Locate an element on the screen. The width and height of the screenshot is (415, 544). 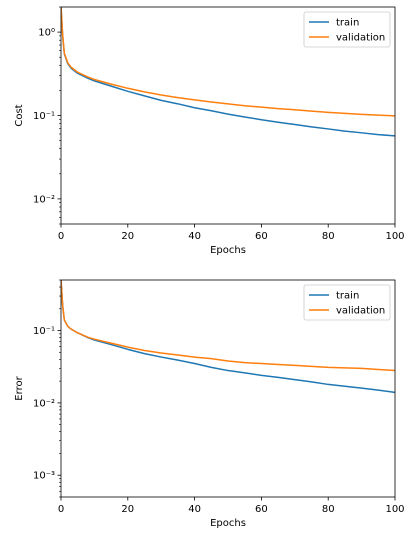
y-tick-label: 10⁻³ is located at coordinates (44, 476).